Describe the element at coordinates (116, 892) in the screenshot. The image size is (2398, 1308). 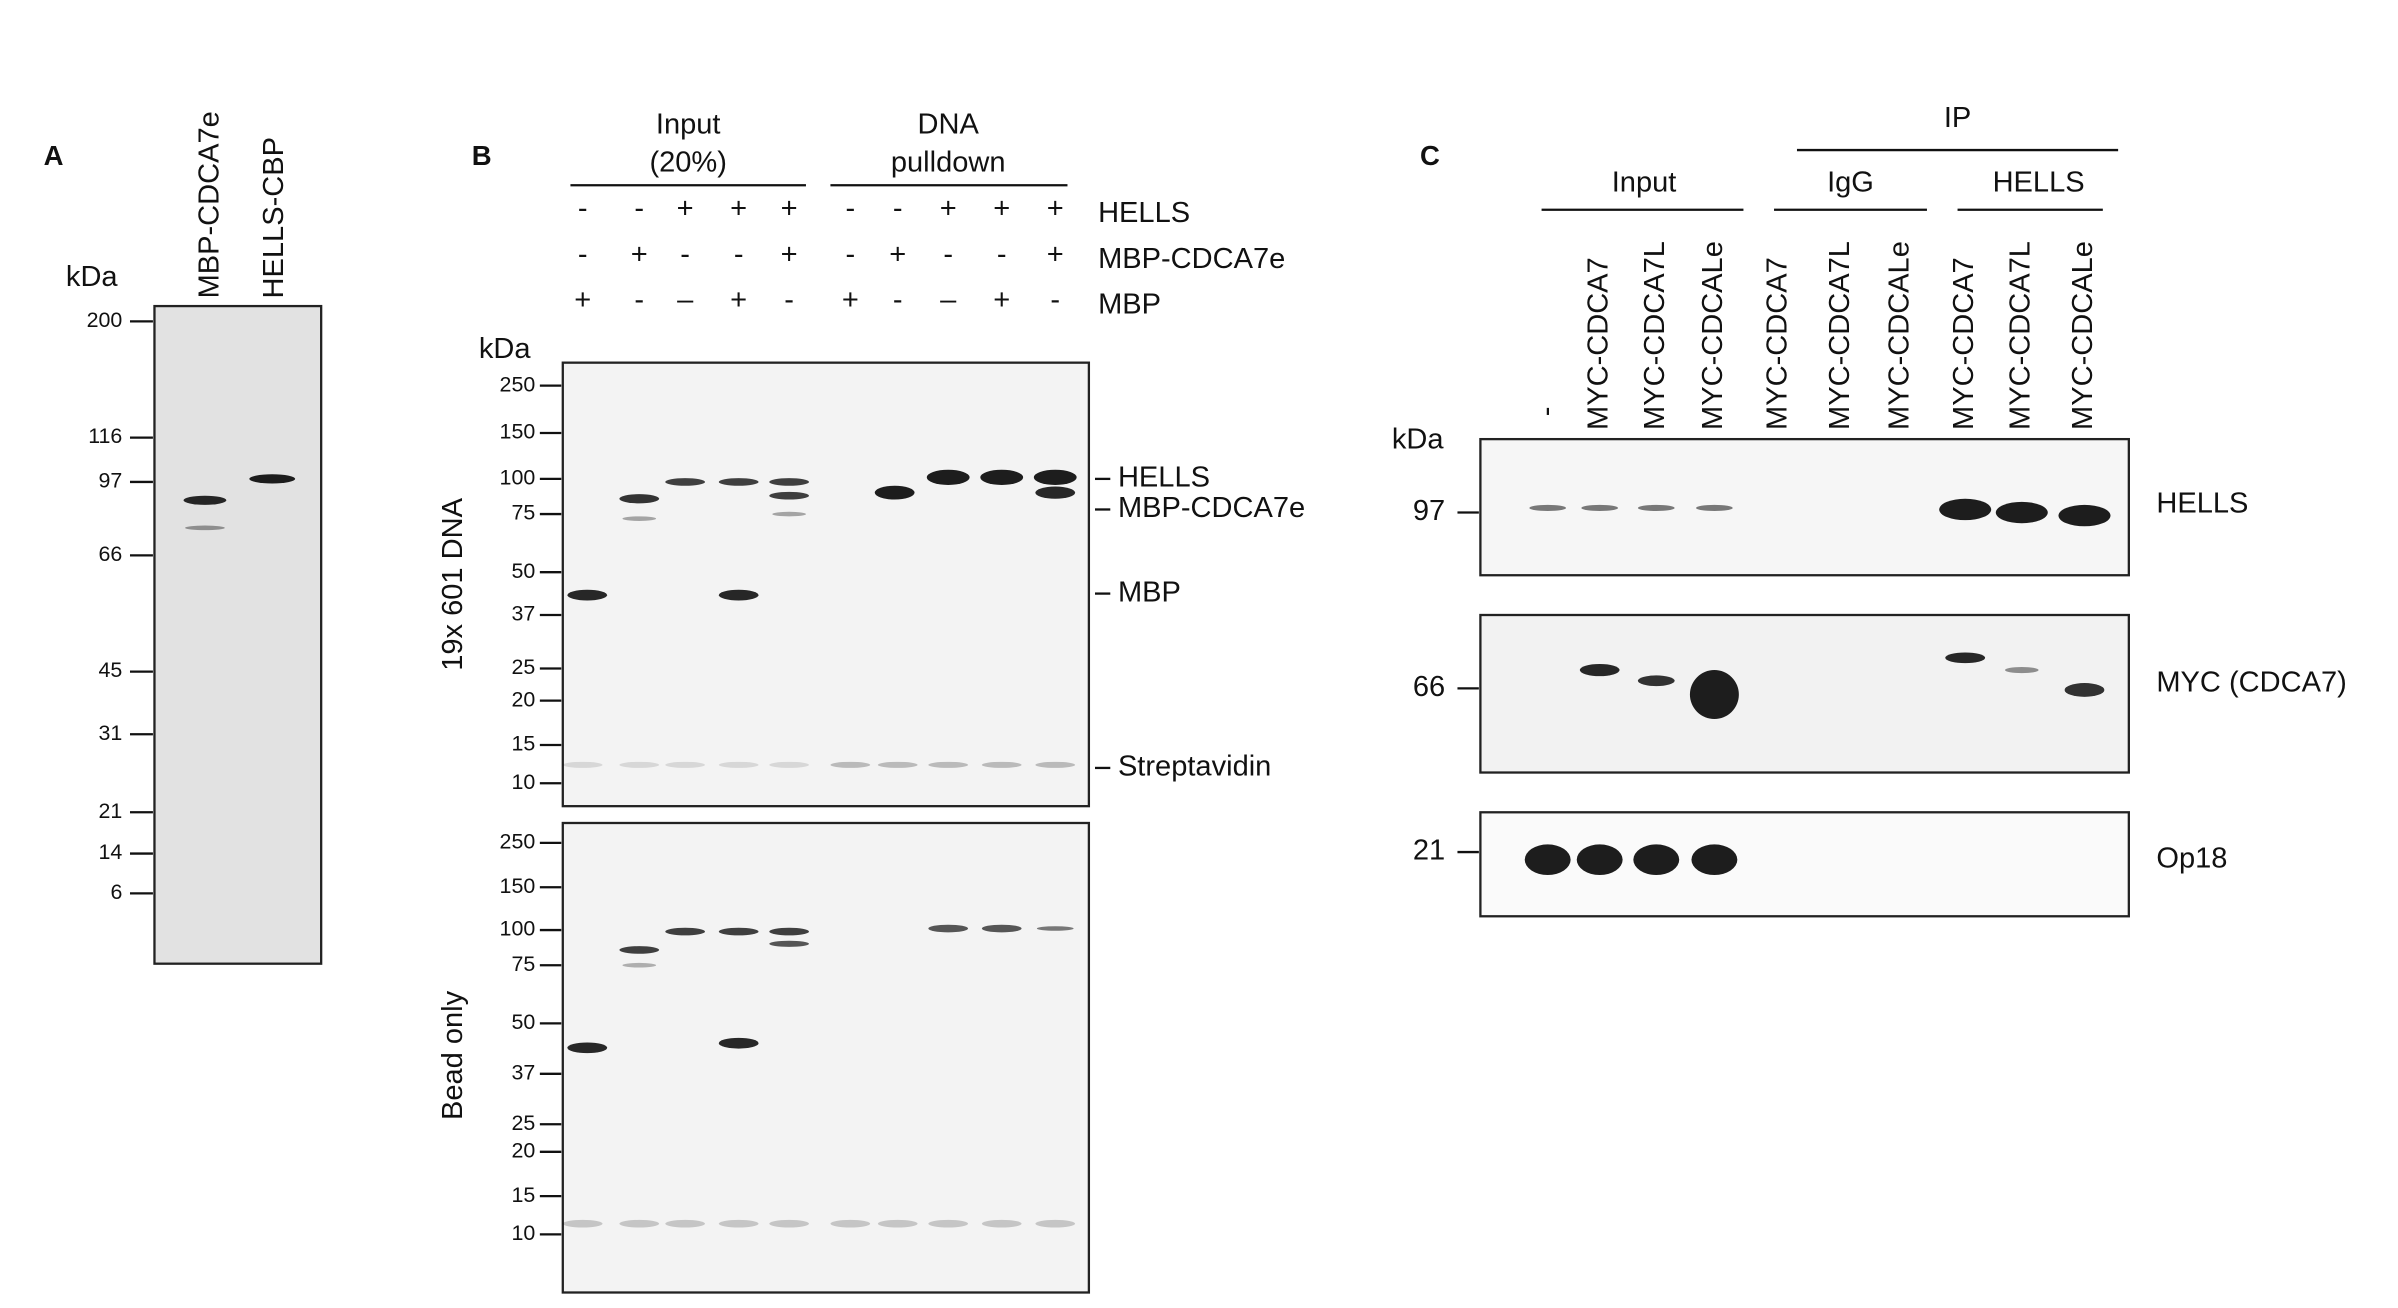
I see `marker-label: 6` at that location.